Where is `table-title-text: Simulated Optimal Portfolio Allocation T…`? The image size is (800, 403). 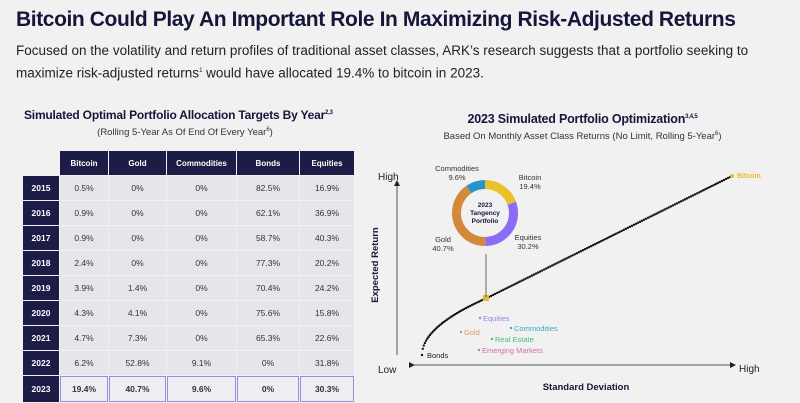 table-title-text: Simulated Optimal Portfolio Allocation T… is located at coordinates (175, 115).